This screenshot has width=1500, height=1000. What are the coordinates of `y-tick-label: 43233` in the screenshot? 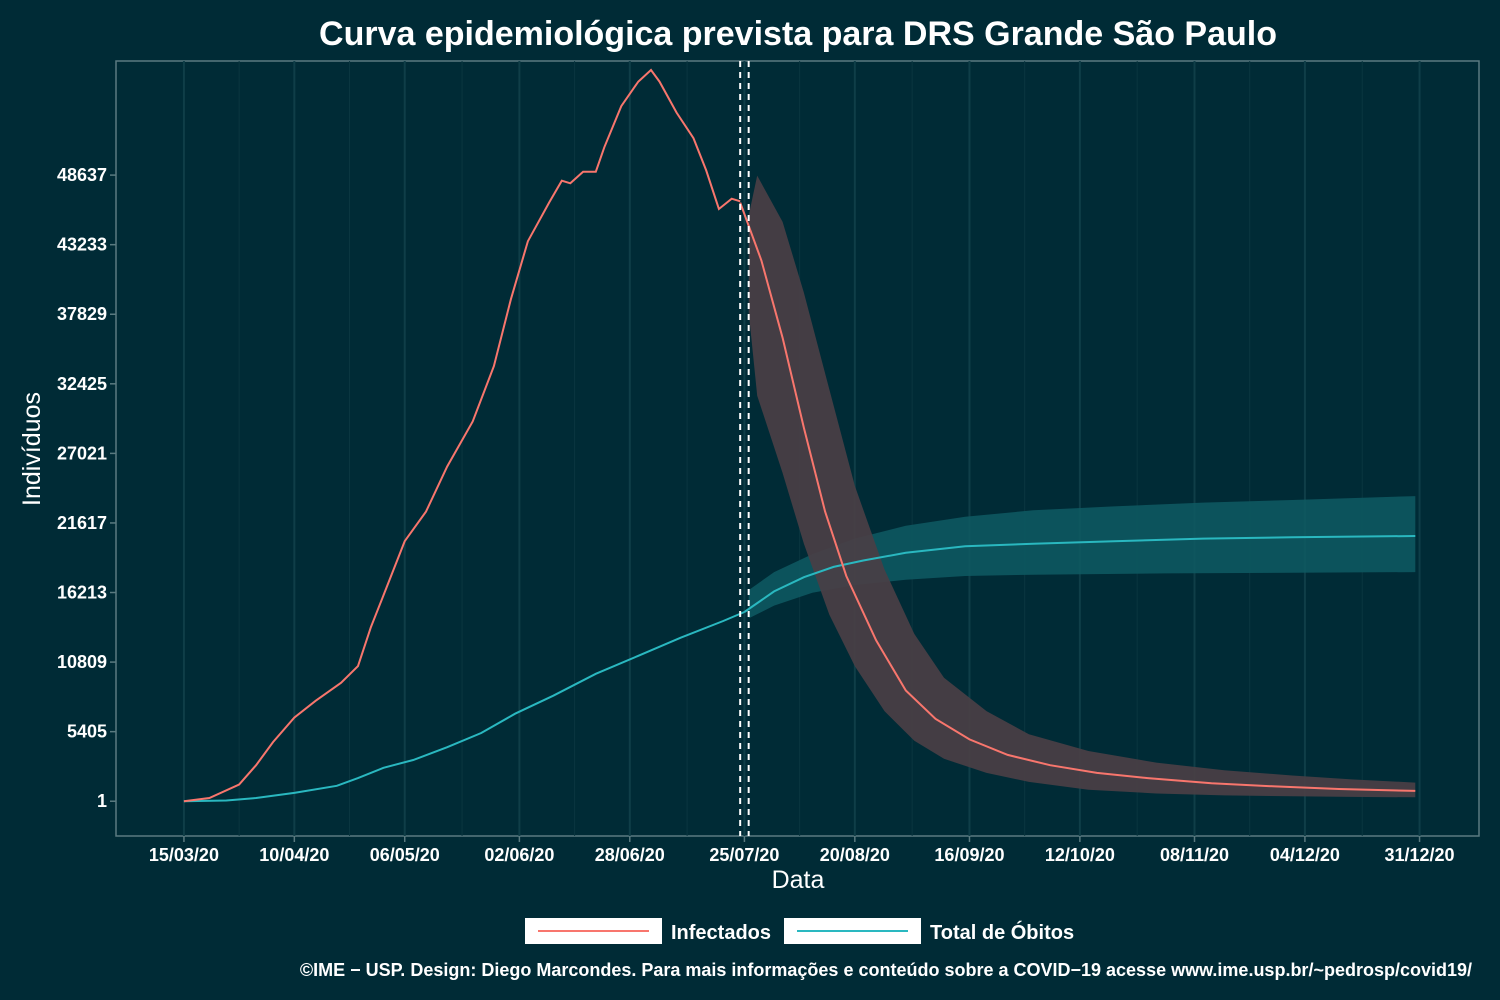 It's located at (82, 245).